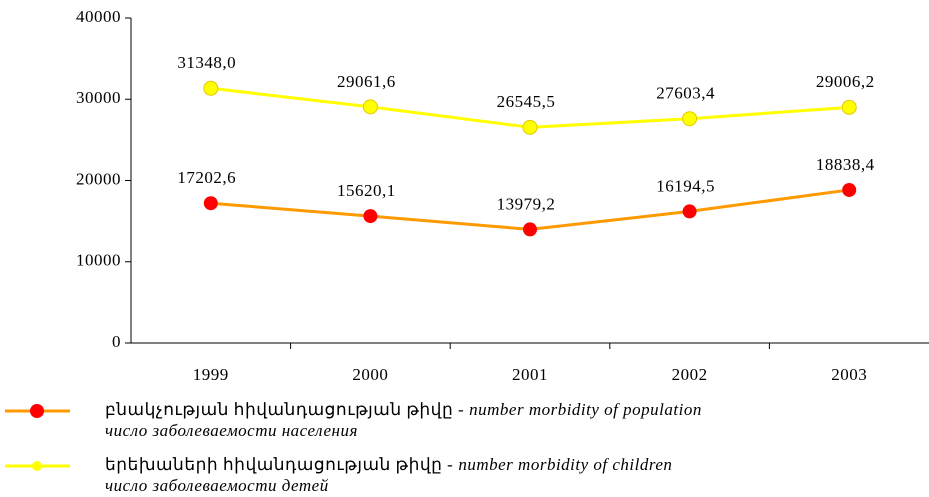 Image resolution: width=929 pixels, height=497 pixels. I want to click on x-tick-label: 2002, so click(690, 374).